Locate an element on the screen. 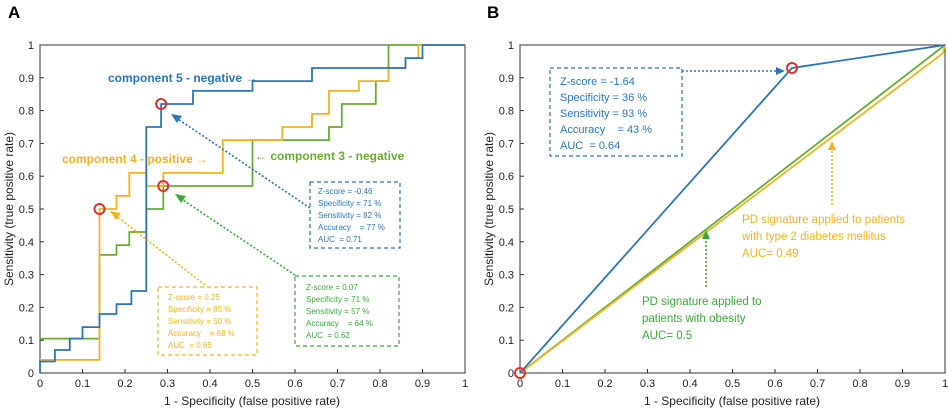  boxB-line-2: Specificity = 36 % is located at coordinates (603, 98).